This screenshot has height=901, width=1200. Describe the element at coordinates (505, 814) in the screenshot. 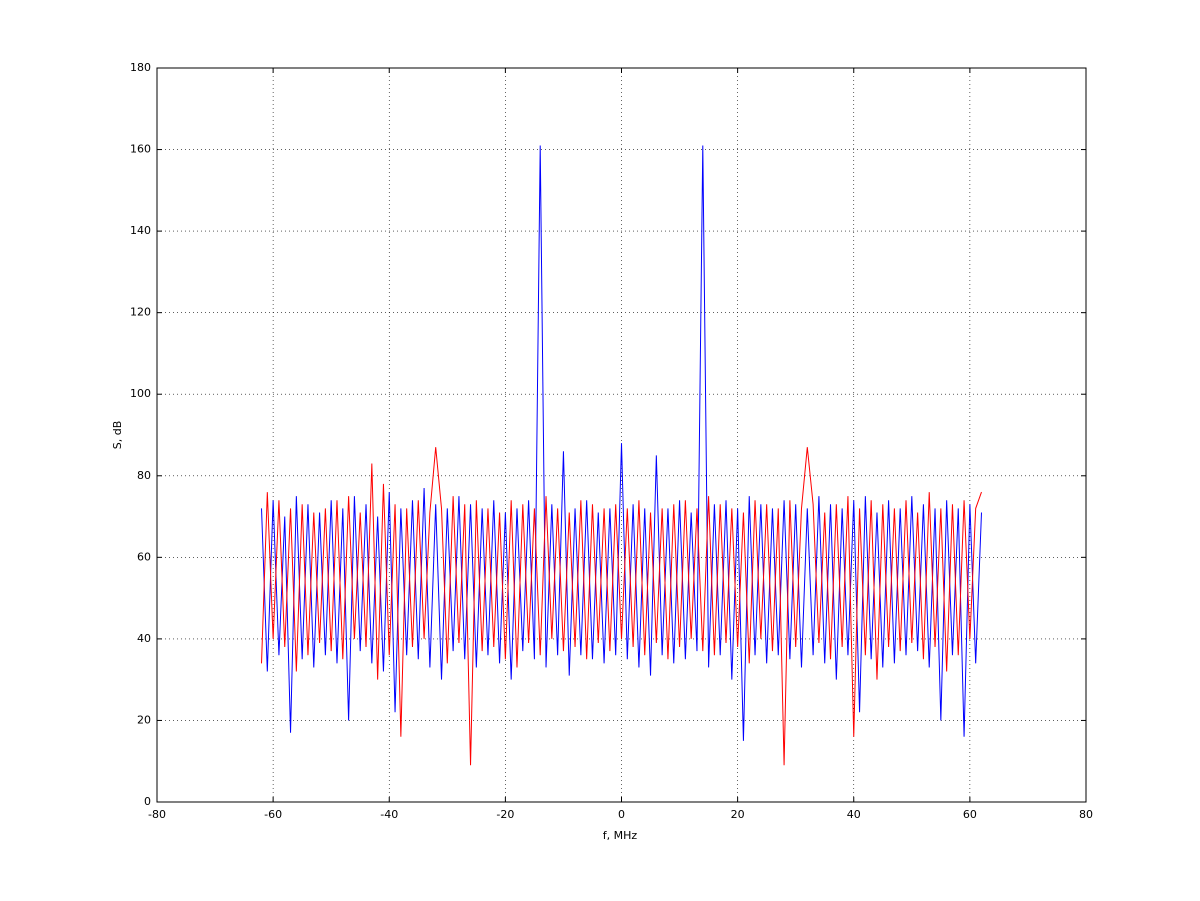

I see `x-tick-label: -20` at that location.